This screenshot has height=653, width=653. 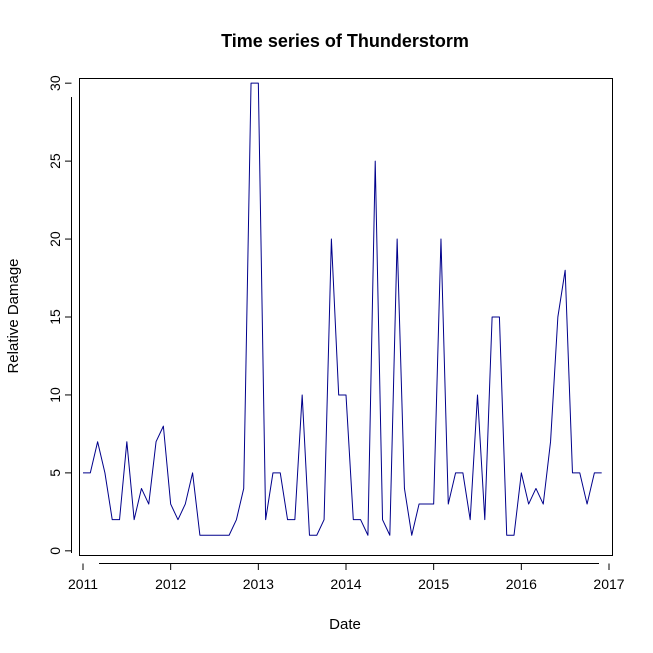 I want to click on y-tick-label: 30, so click(x=55, y=83).